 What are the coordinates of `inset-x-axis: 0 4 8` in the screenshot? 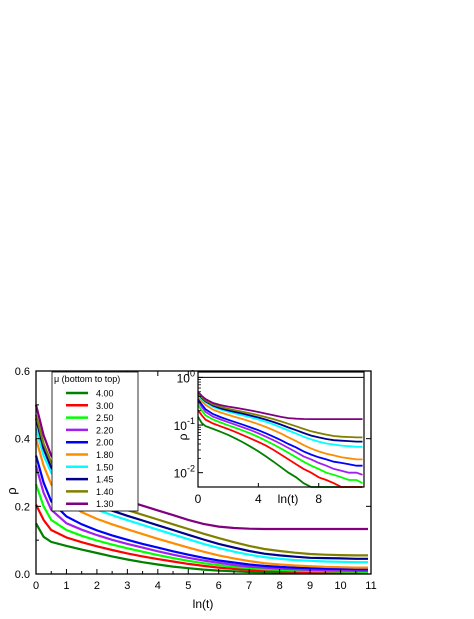 It's located at (258, 494).